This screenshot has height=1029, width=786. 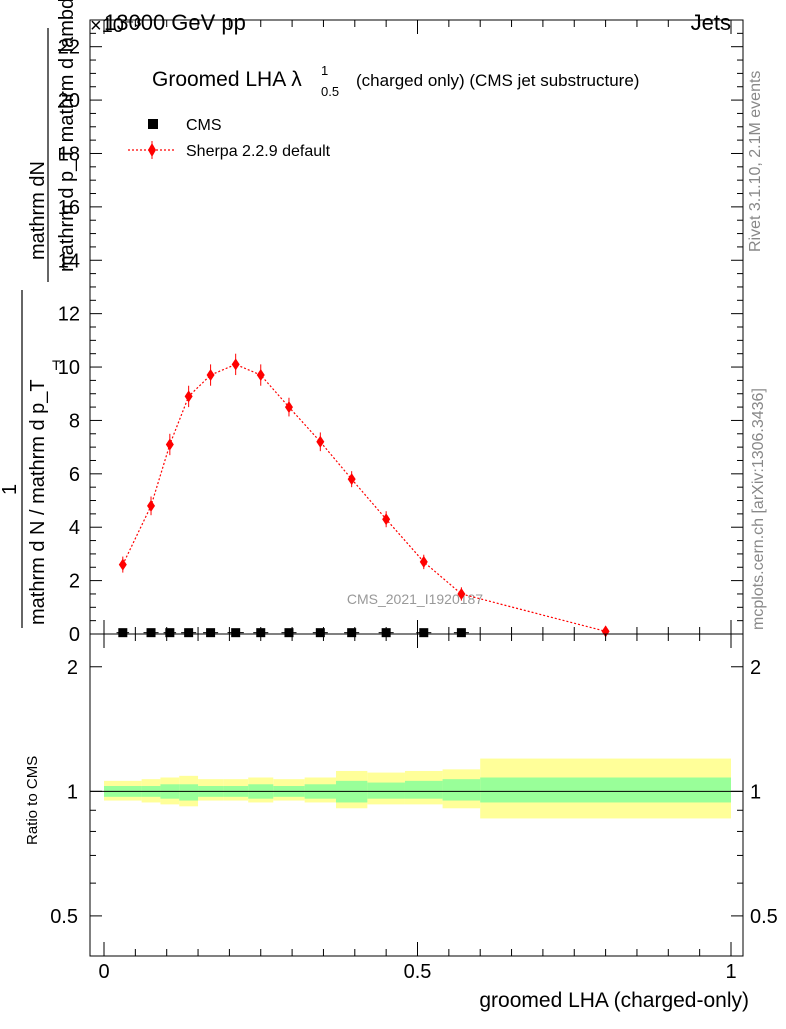 I want to click on main-y-tick-label: 22, so click(x=69, y=48).